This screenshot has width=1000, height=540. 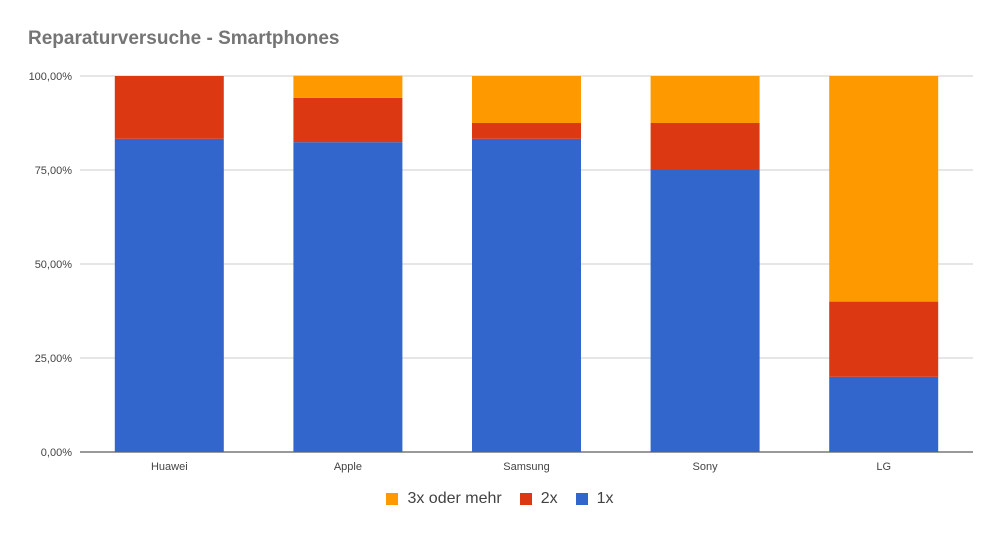 I want to click on y-tick-label: 0,00%, so click(x=56, y=453).